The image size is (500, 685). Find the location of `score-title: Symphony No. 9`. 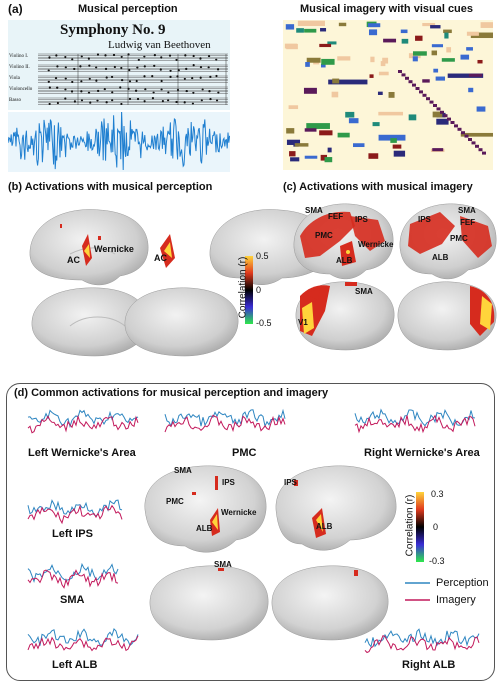

score-title: Symphony No. 9 is located at coordinates (113, 30).